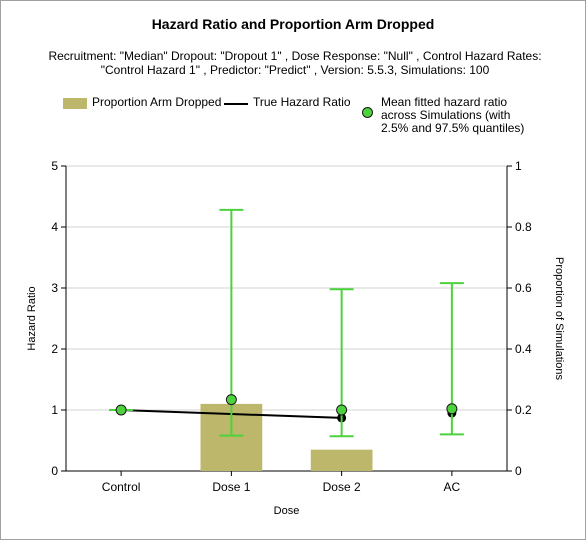  What do you see at coordinates (54, 288) in the screenshot?
I see `y-tick-label: 3` at bounding box center [54, 288].